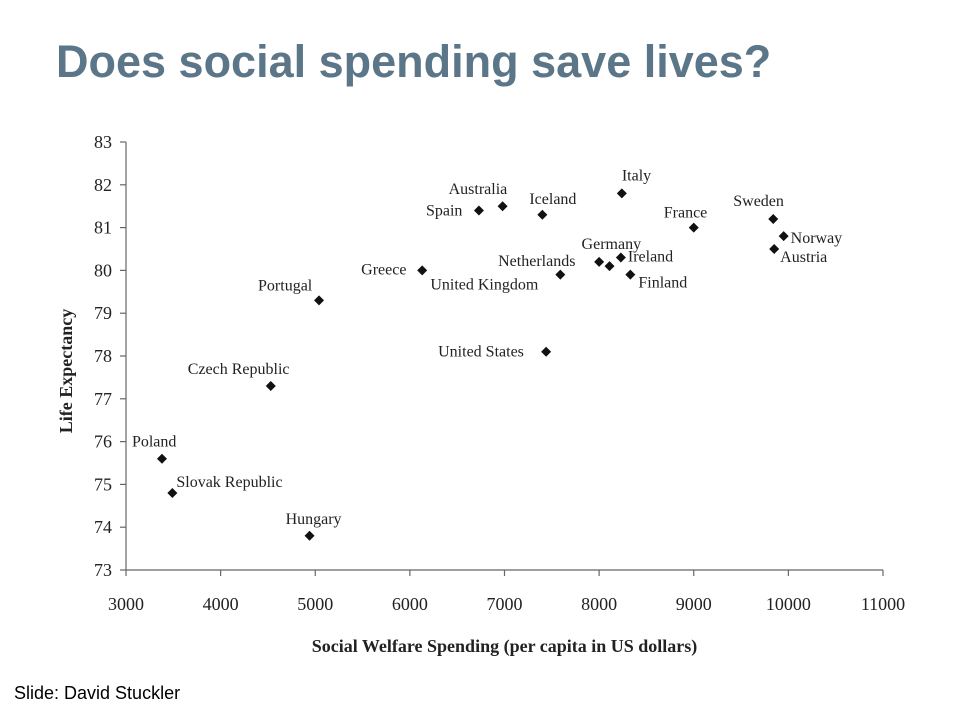  Describe the element at coordinates (103, 399) in the screenshot. I see `y-tick-label: 77` at that location.